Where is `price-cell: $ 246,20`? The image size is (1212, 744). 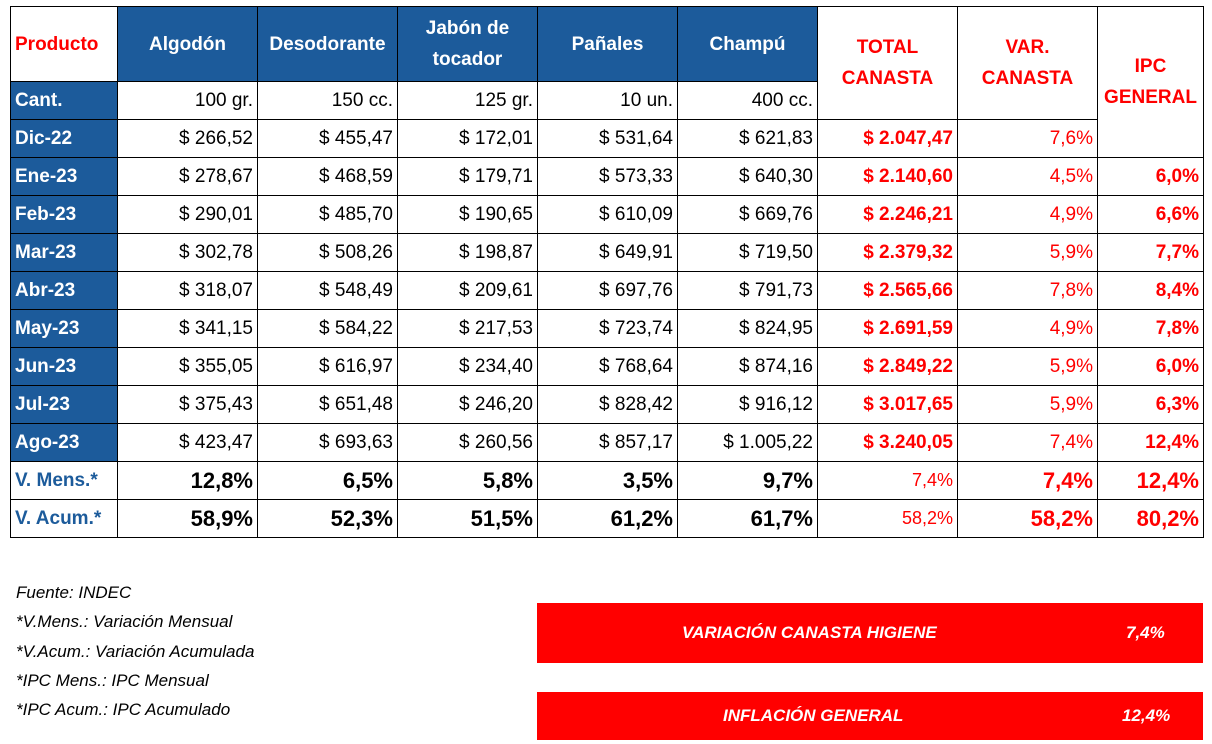
price-cell: $ 246,20 is located at coordinates (467, 404).